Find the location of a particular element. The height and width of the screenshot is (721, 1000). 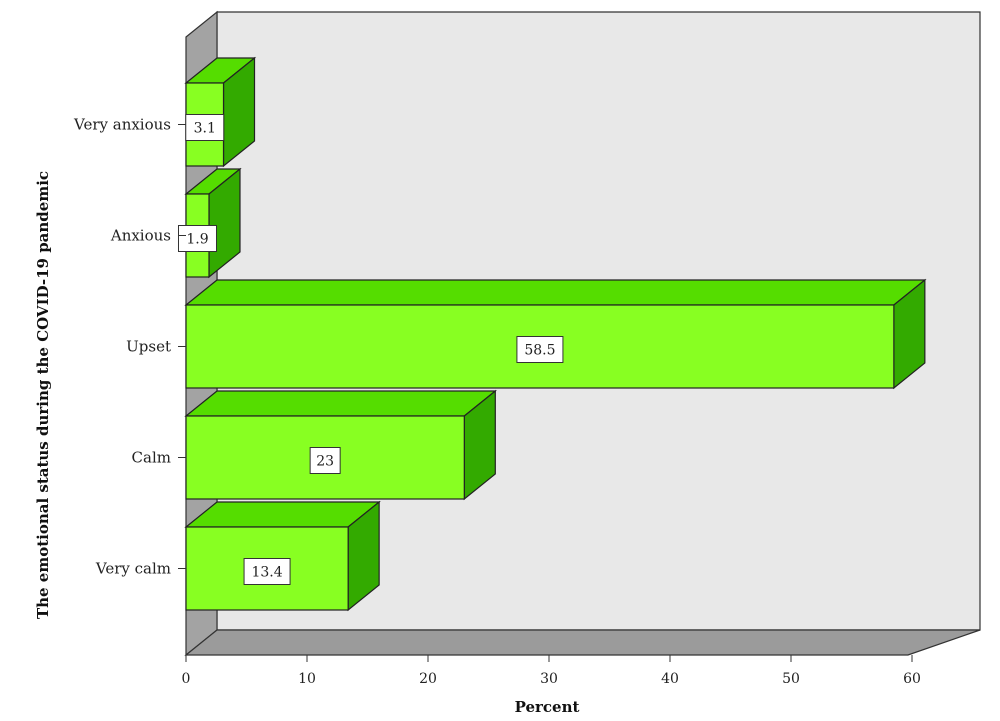

data-label: 1.9 is located at coordinates (197, 240).